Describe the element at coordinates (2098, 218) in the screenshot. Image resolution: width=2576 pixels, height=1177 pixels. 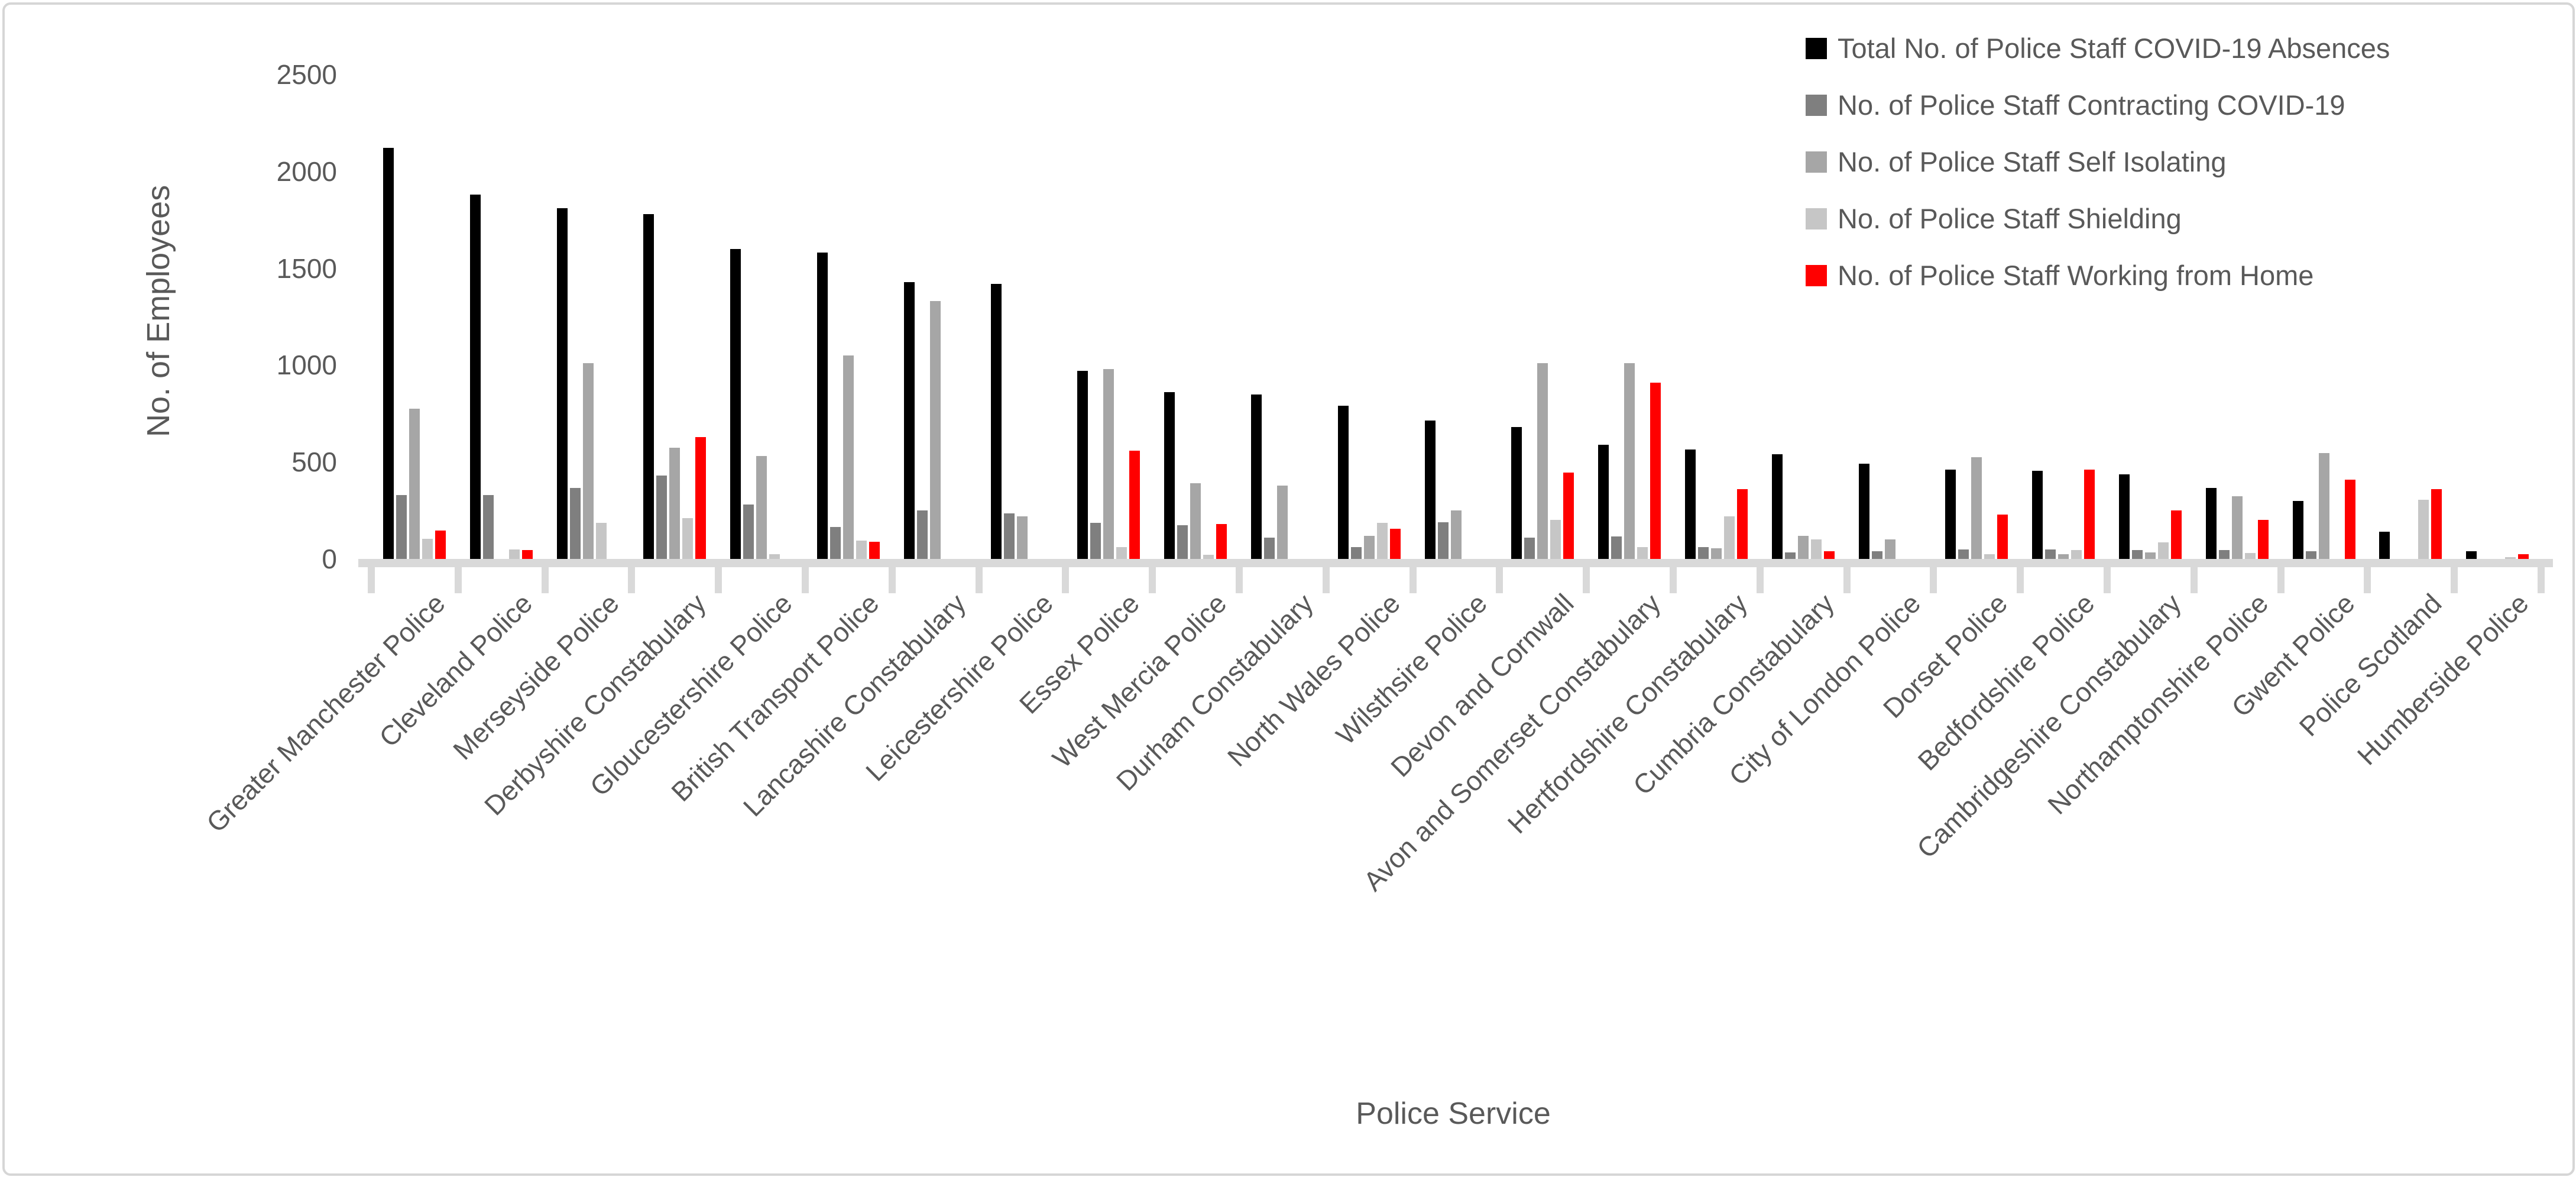
I see `legend-item: No. of Police Staff Shielding` at that location.